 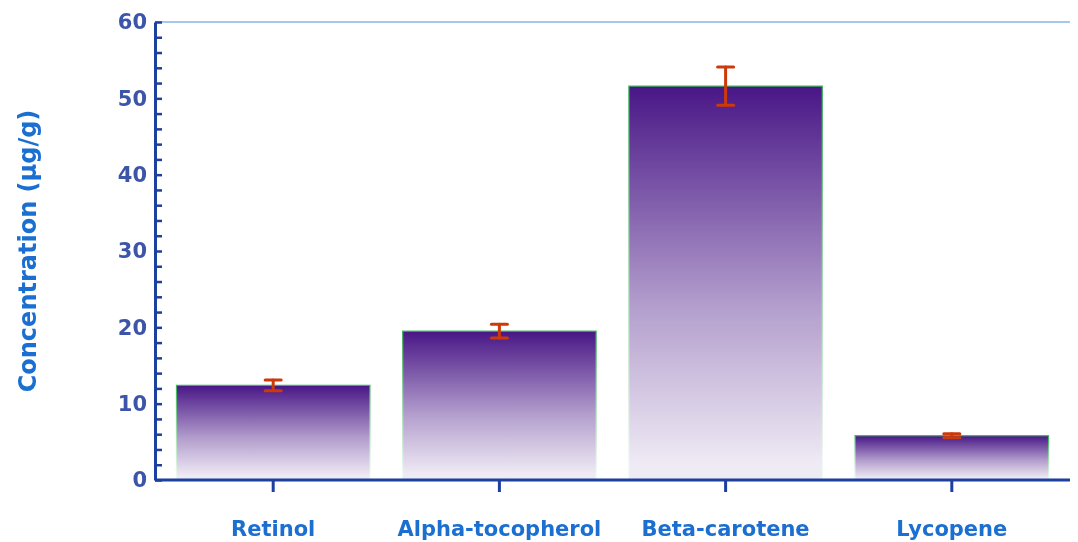 I want to click on x-tick-label: Beta-carotene, so click(x=725, y=529).